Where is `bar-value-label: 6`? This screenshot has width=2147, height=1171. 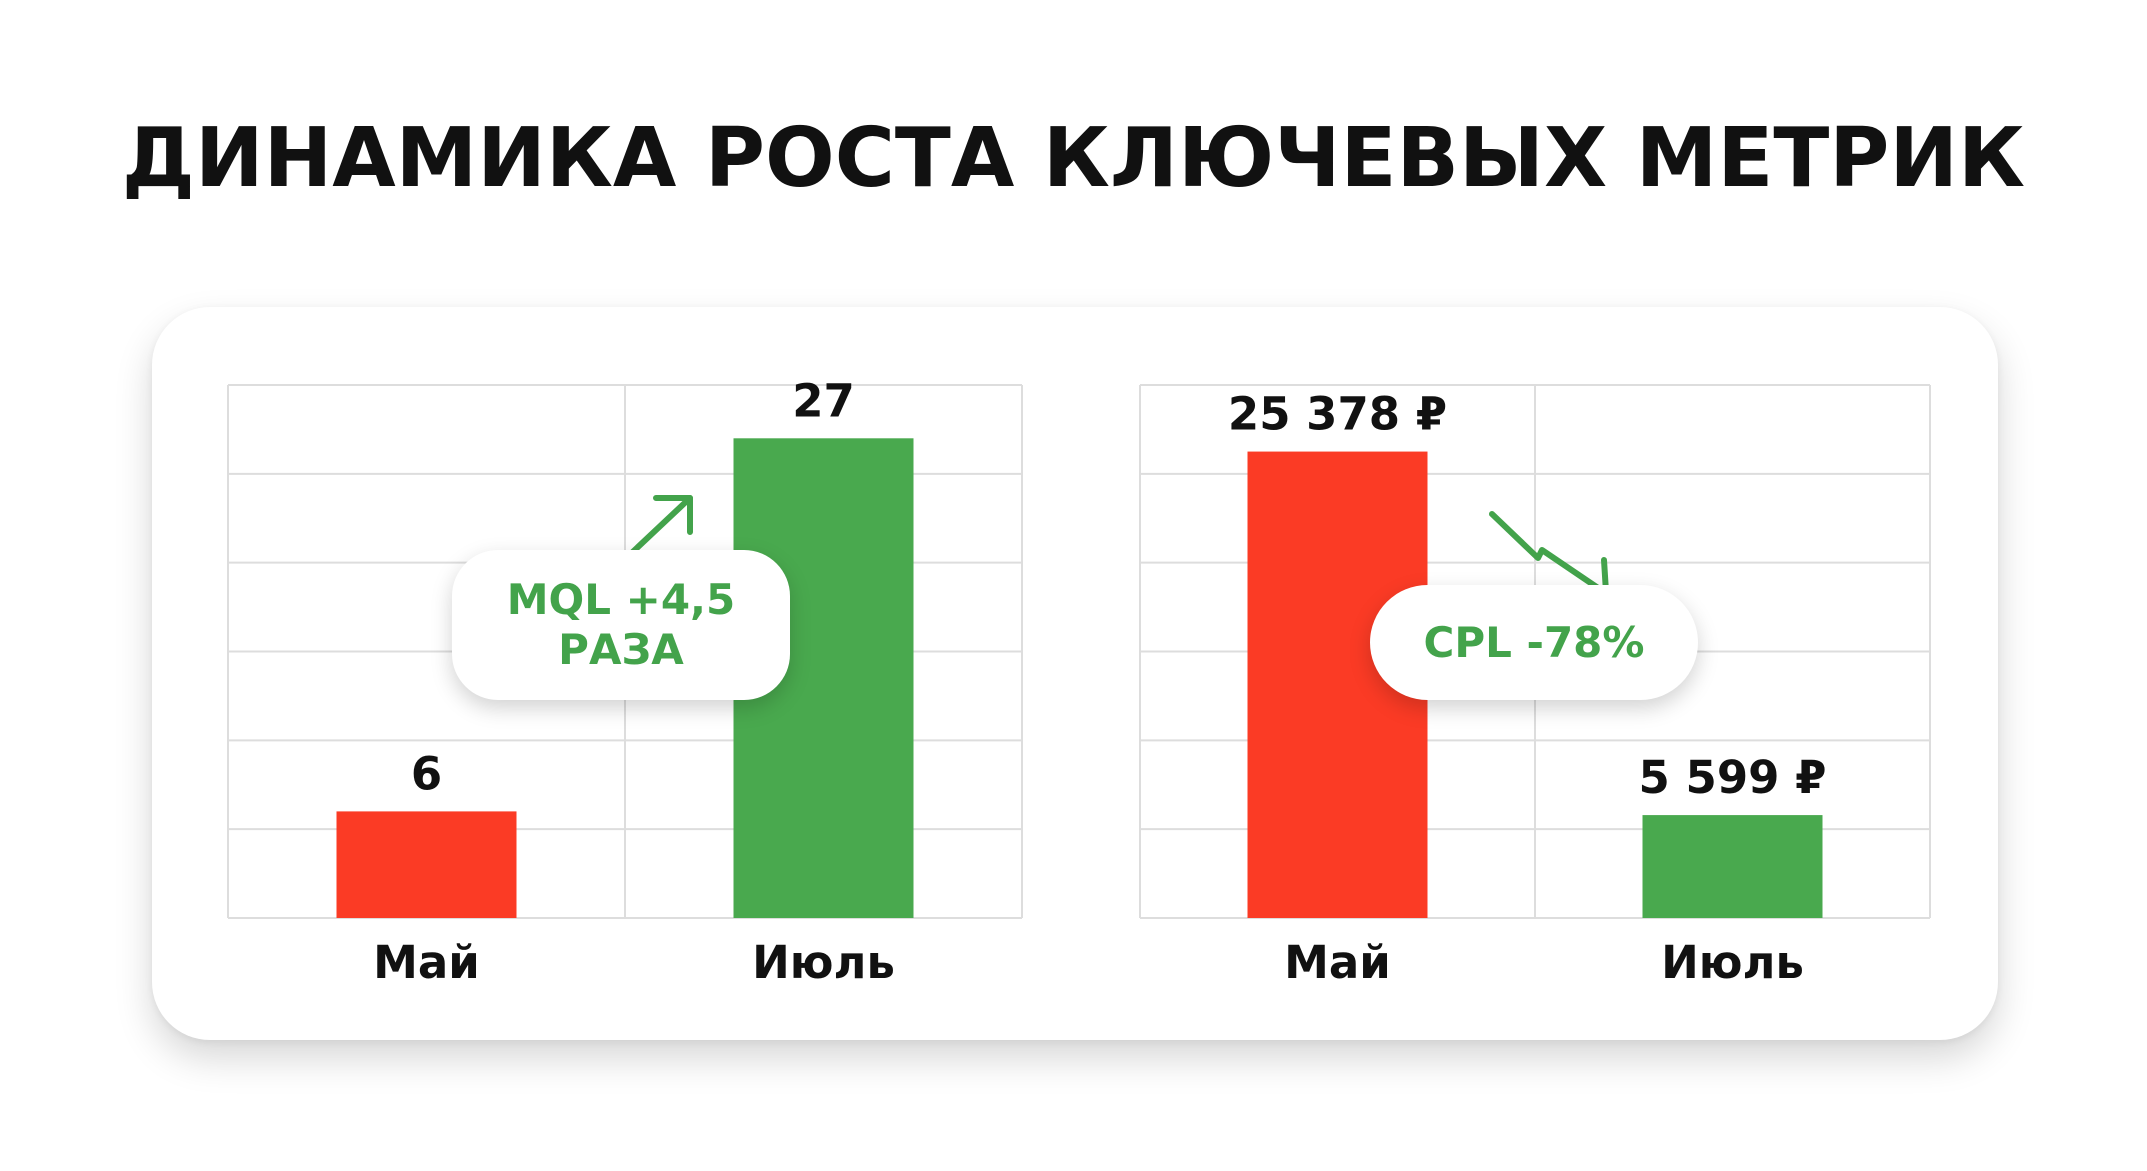
bar-value-label: 6 is located at coordinates (426, 773).